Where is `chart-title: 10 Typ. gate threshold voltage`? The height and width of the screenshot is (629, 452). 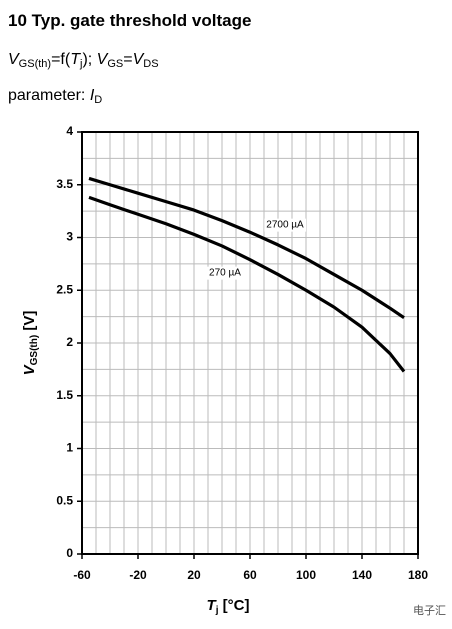
chart-title: 10 Typ. gate threshold voltage is located at coordinates (129, 20).